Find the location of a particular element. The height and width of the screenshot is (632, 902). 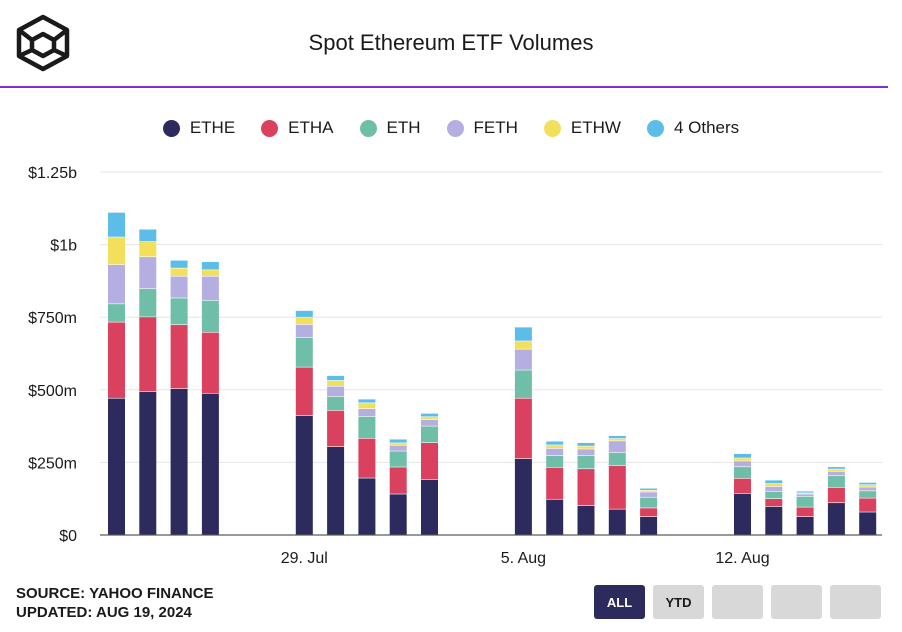

legend-item-etha: ETHA is located at coordinates (297, 128).